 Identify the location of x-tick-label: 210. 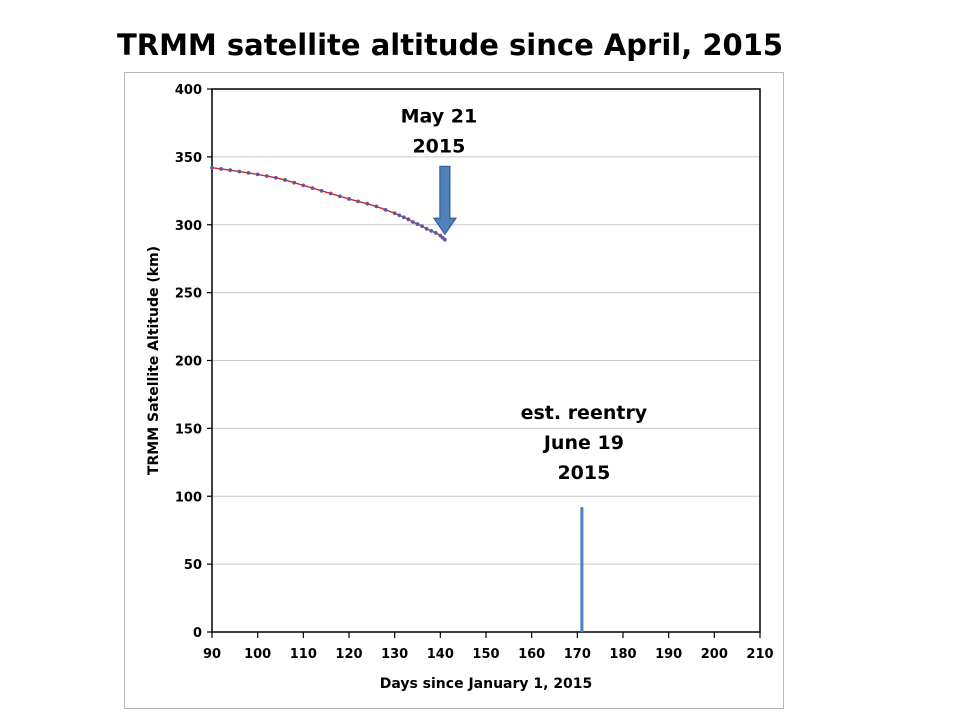
(759, 654).